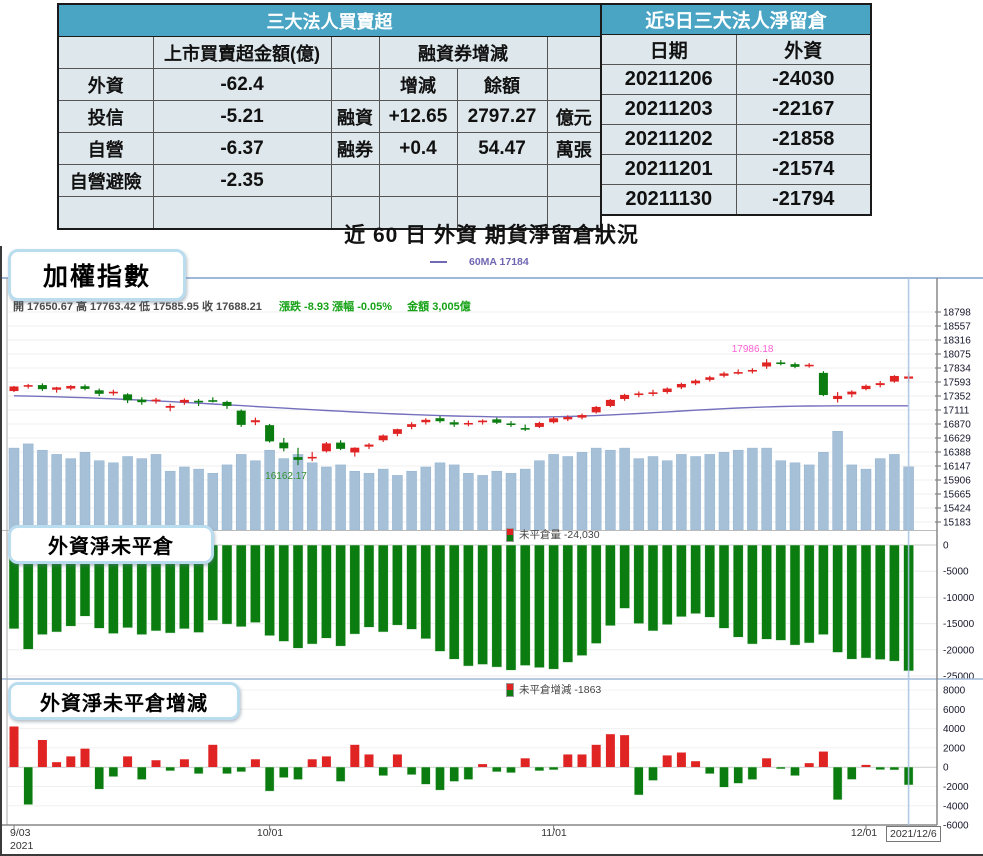 The width and height of the screenshot is (983, 856). Describe the element at coordinates (954, 691) in the screenshot. I see `svg-text: 8000` at that location.